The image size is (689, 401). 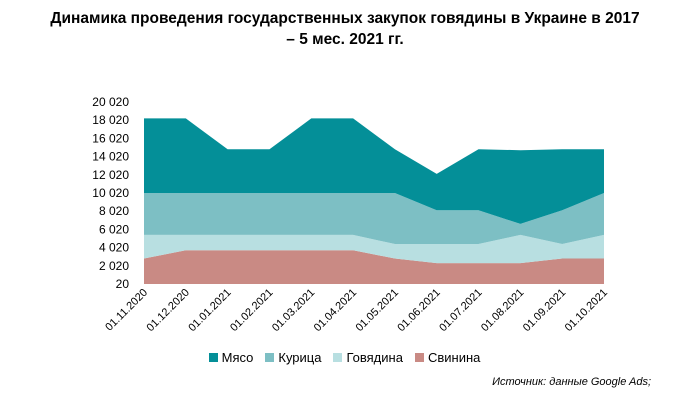 I want to click on y-tick-label: 6 020, so click(x=114, y=229).